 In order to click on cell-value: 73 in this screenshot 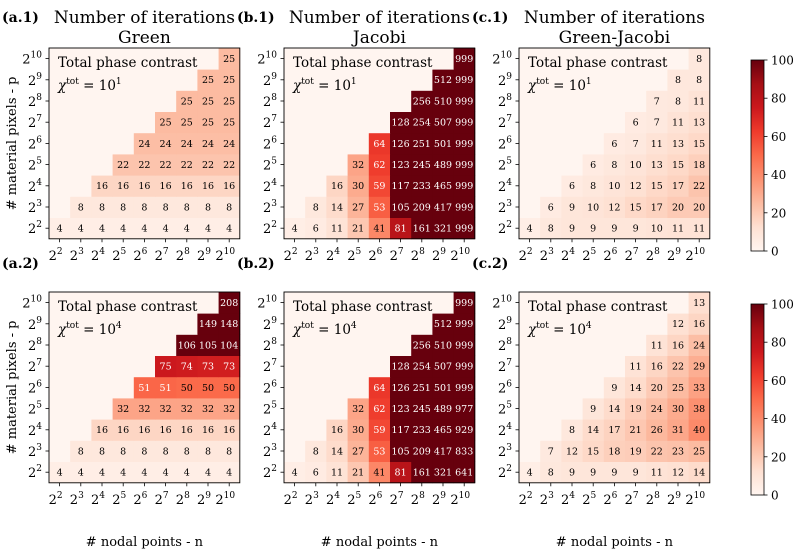, I will do `click(229, 367)`.